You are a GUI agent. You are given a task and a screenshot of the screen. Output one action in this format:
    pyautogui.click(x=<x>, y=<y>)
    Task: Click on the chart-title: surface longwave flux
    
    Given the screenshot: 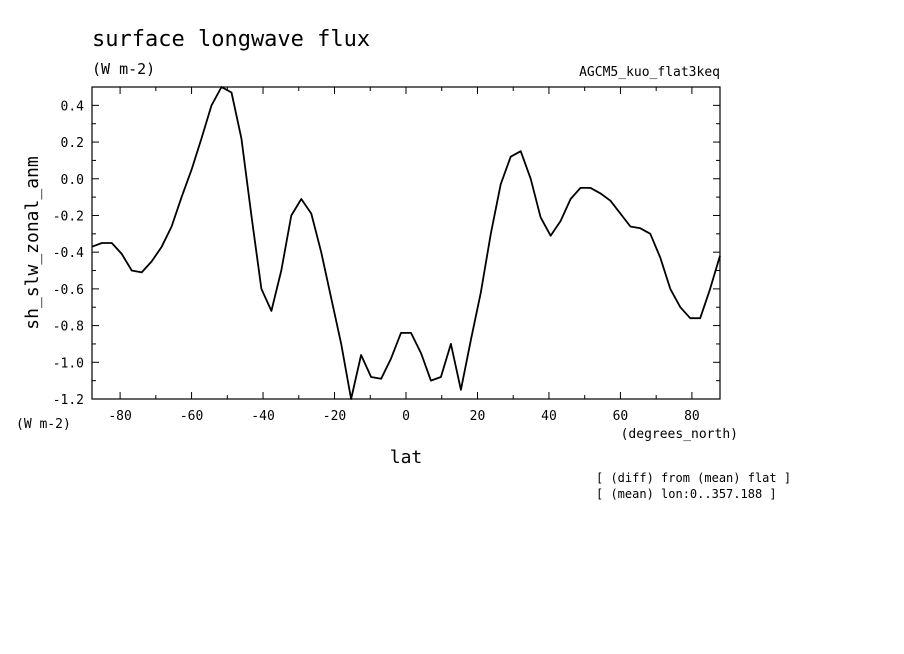 What is the action you would take?
    pyautogui.click(x=231, y=39)
    